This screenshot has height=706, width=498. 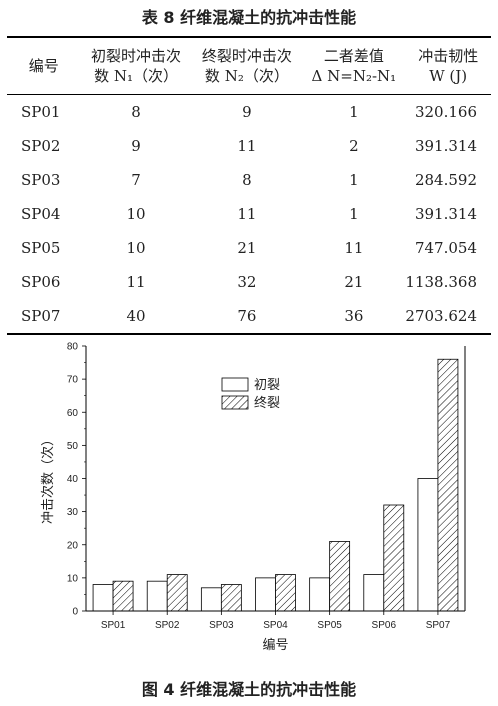 What do you see at coordinates (221, 625) in the screenshot?
I see `x-tick-label: SP03` at bounding box center [221, 625].